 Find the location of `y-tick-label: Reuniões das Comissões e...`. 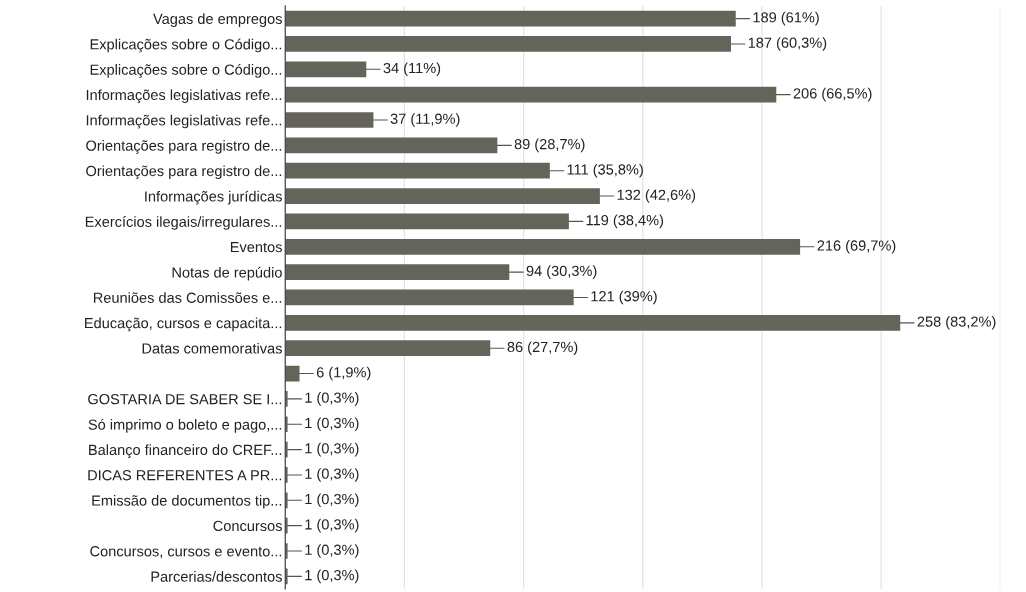

y-tick-label: Reuniões das Comissões e... is located at coordinates (187, 297).